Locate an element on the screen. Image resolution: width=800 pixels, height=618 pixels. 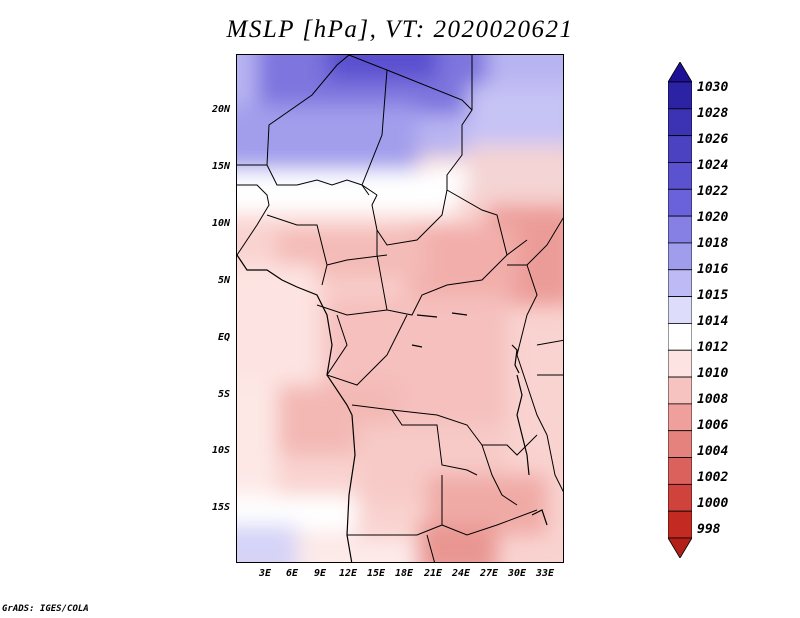
colorbar-label: 1015 is located at coordinates (713, 295).